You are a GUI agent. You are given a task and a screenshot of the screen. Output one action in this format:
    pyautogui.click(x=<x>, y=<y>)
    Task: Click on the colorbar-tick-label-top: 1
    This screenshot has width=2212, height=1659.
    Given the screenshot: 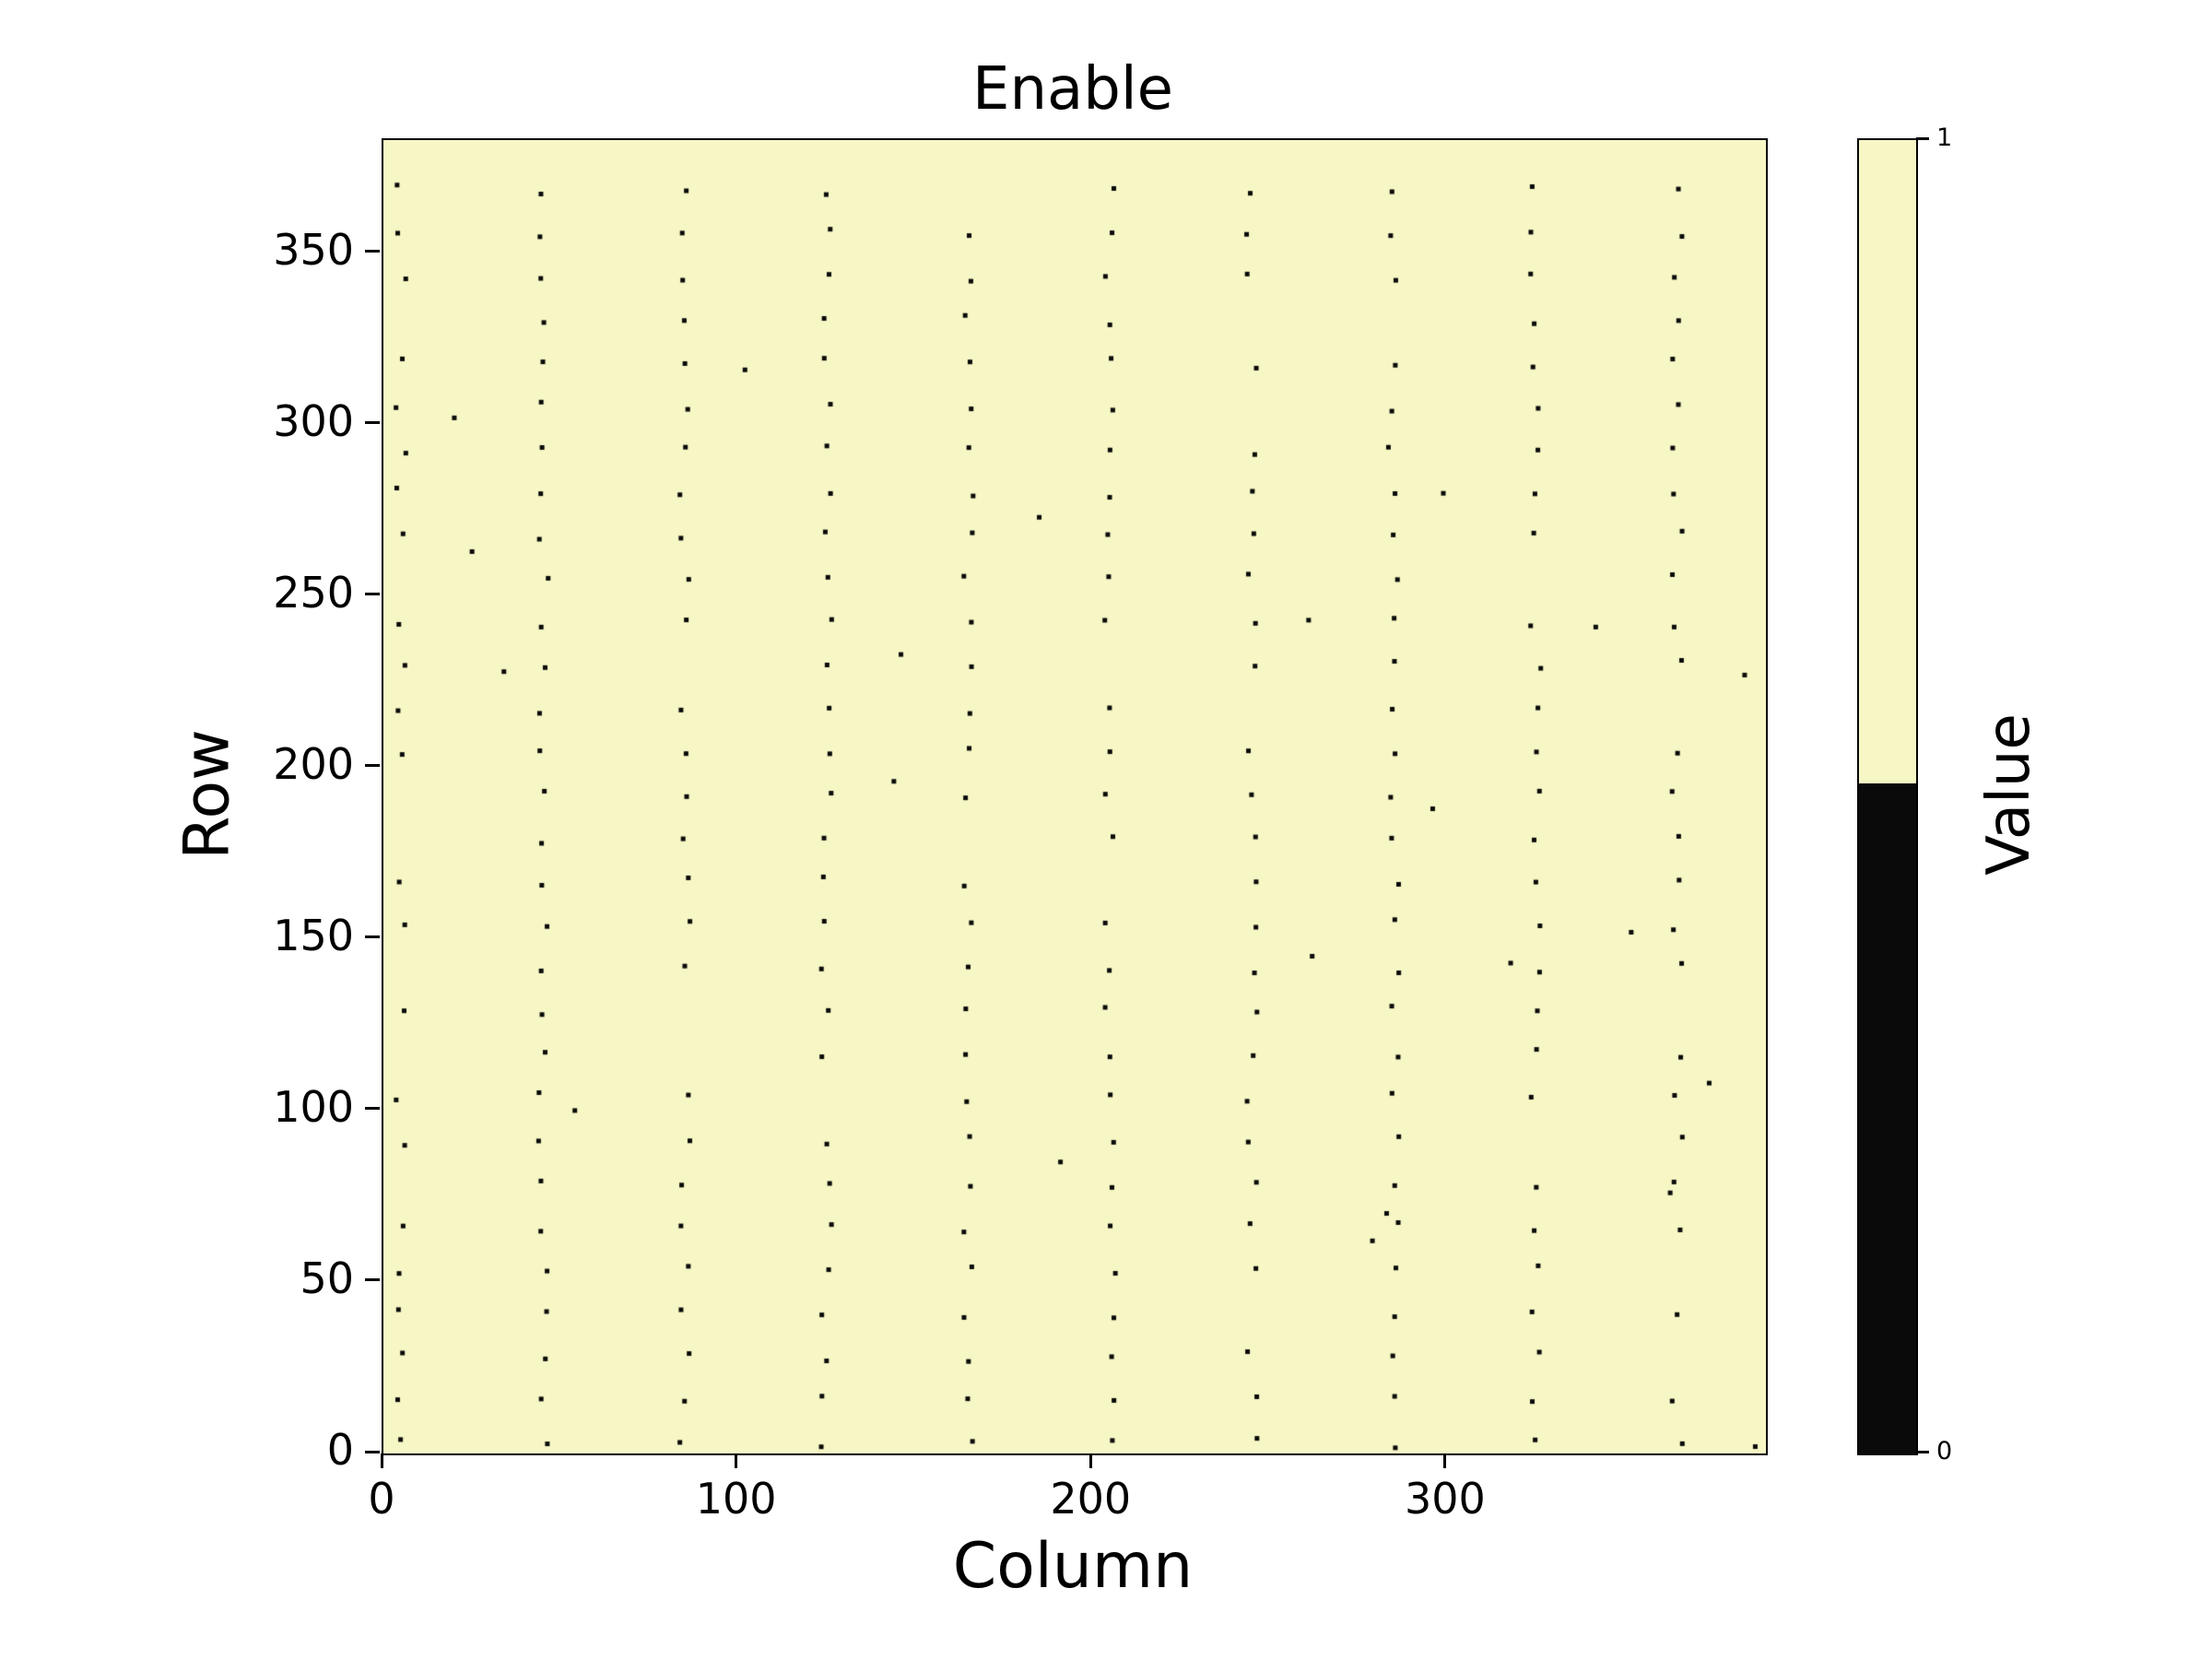 What is the action you would take?
    pyautogui.click(x=1944, y=138)
    